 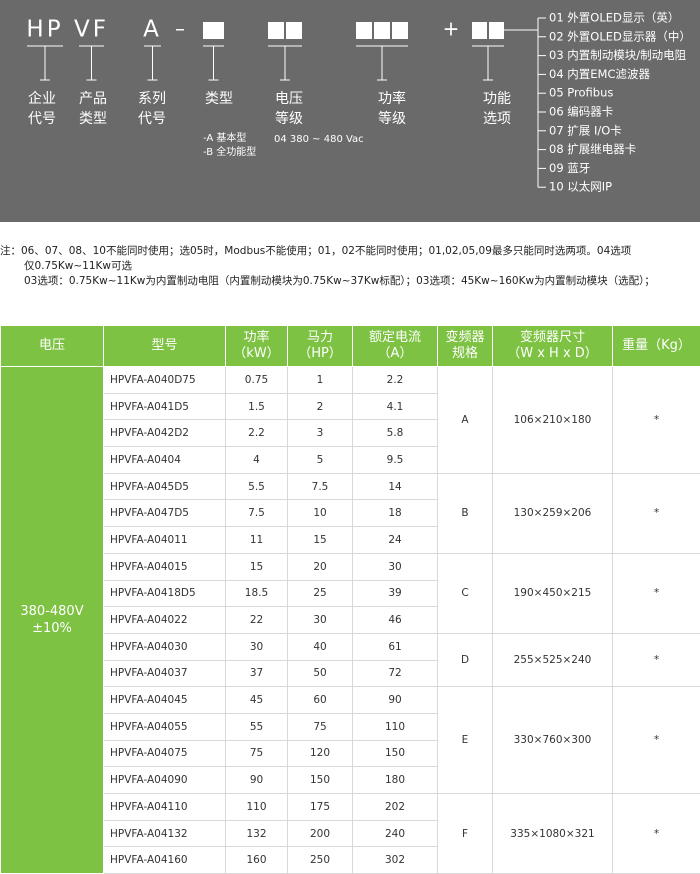 I want to click on value-cell: 5, so click(x=320, y=460).